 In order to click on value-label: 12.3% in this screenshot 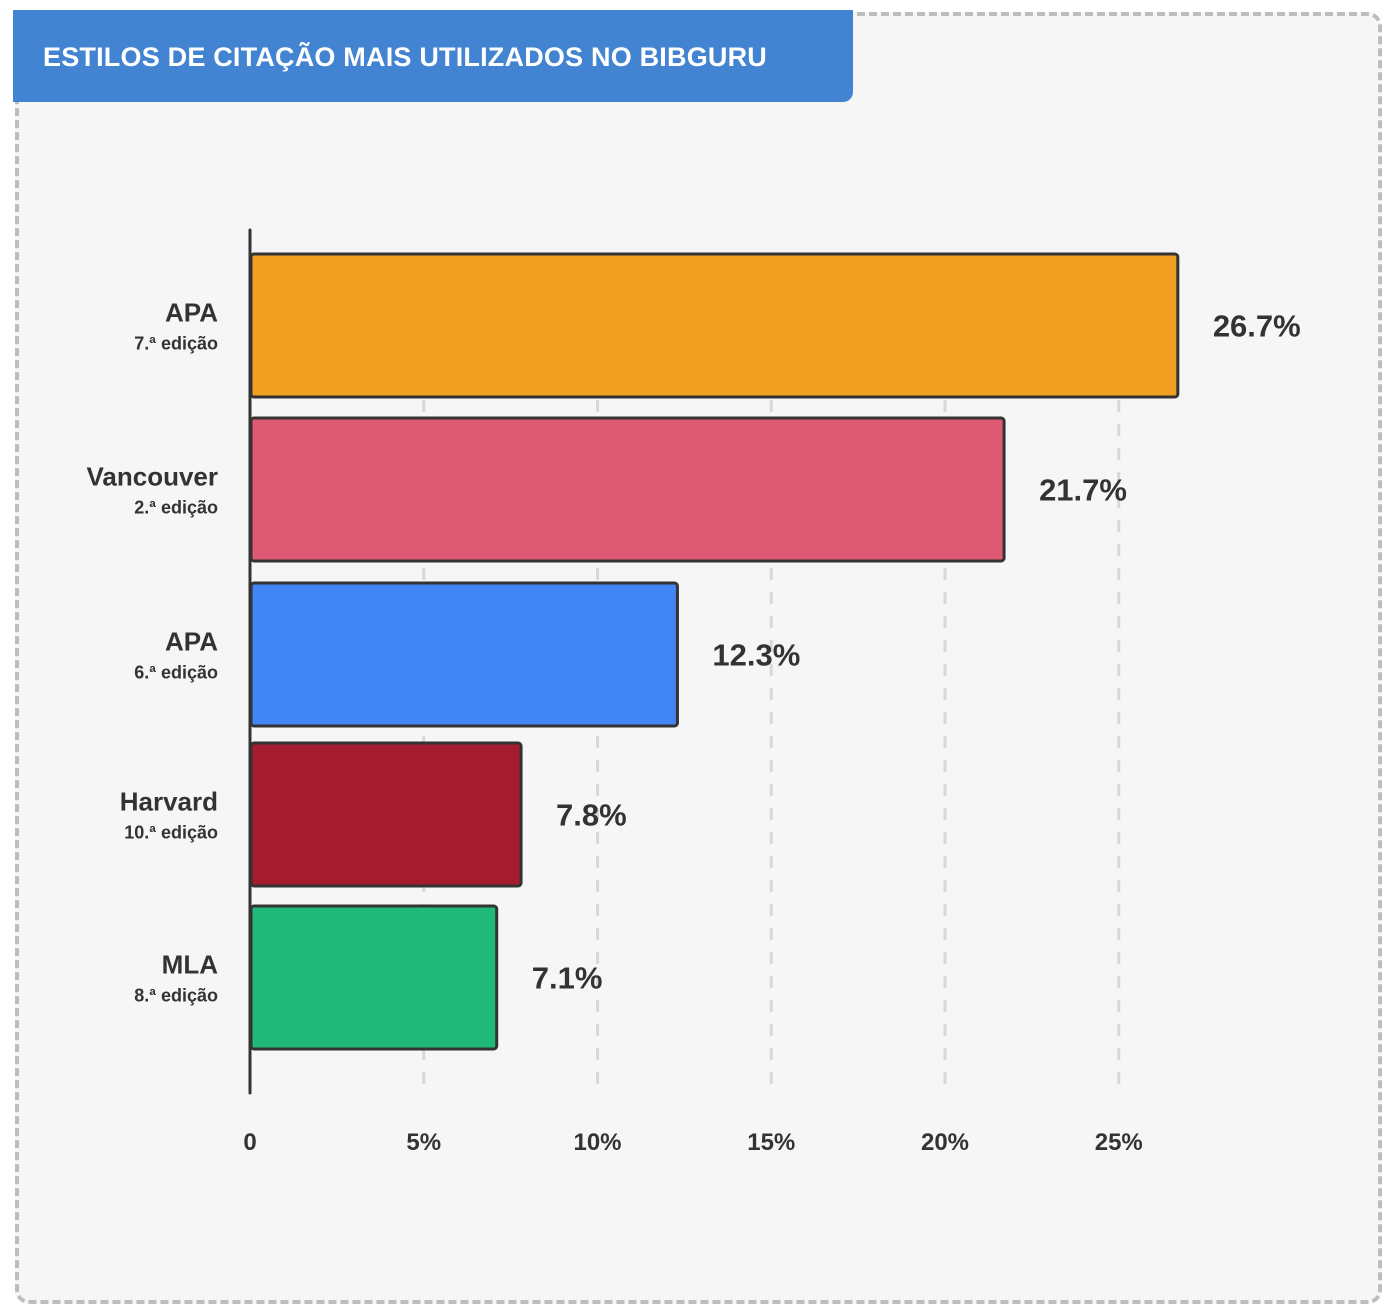, I will do `click(756, 655)`.